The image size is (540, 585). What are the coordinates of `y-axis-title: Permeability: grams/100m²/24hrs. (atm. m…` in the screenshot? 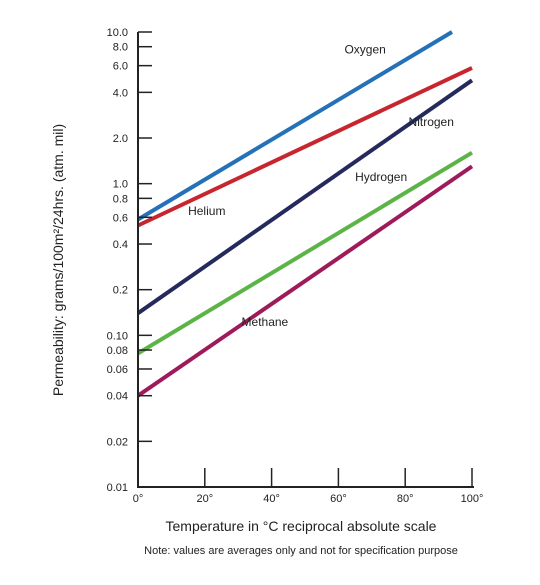 It's located at (58, 260).